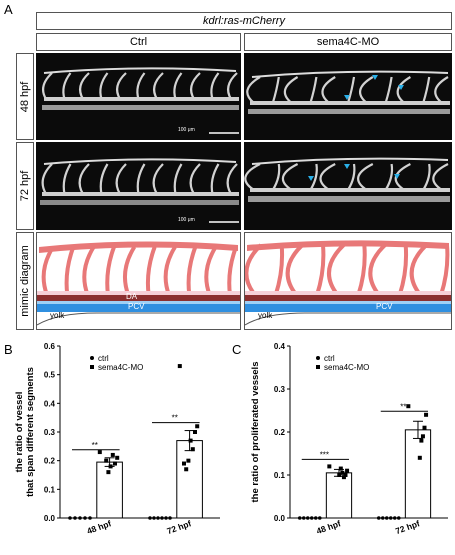 The image size is (455, 555). Describe the element at coordinates (324, 454) in the screenshot. I see `significance-label: ***` at that location.